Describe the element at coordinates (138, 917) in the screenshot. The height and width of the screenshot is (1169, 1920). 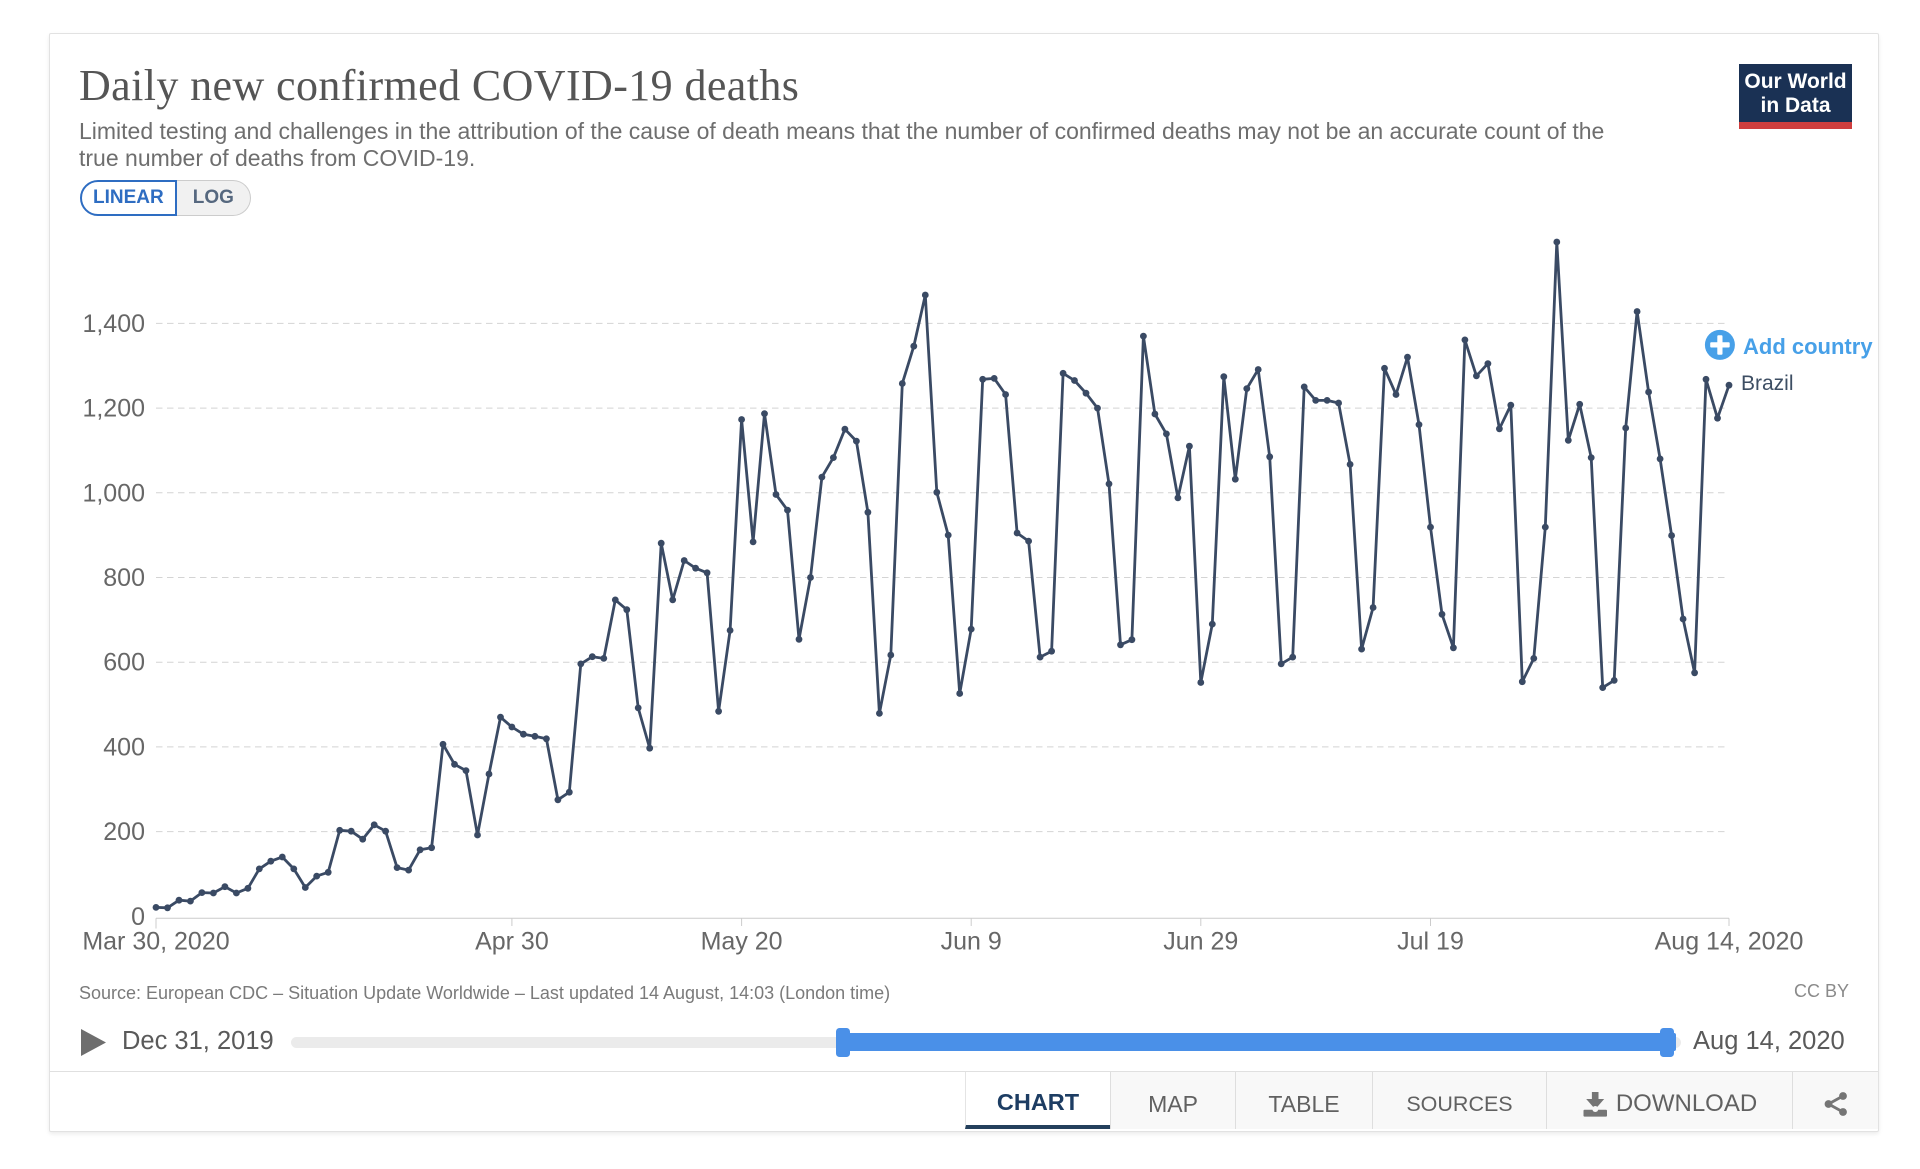
I see `svg-text: 0` at that location.